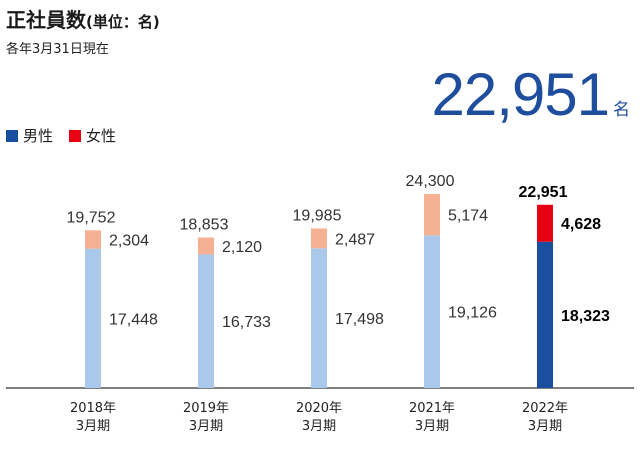 The width and height of the screenshot is (640, 460). What do you see at coordinates (93, 408) in the screenshot?
I see `x-tick-label-0-0: 2018年` at bounding box center [93, 408].